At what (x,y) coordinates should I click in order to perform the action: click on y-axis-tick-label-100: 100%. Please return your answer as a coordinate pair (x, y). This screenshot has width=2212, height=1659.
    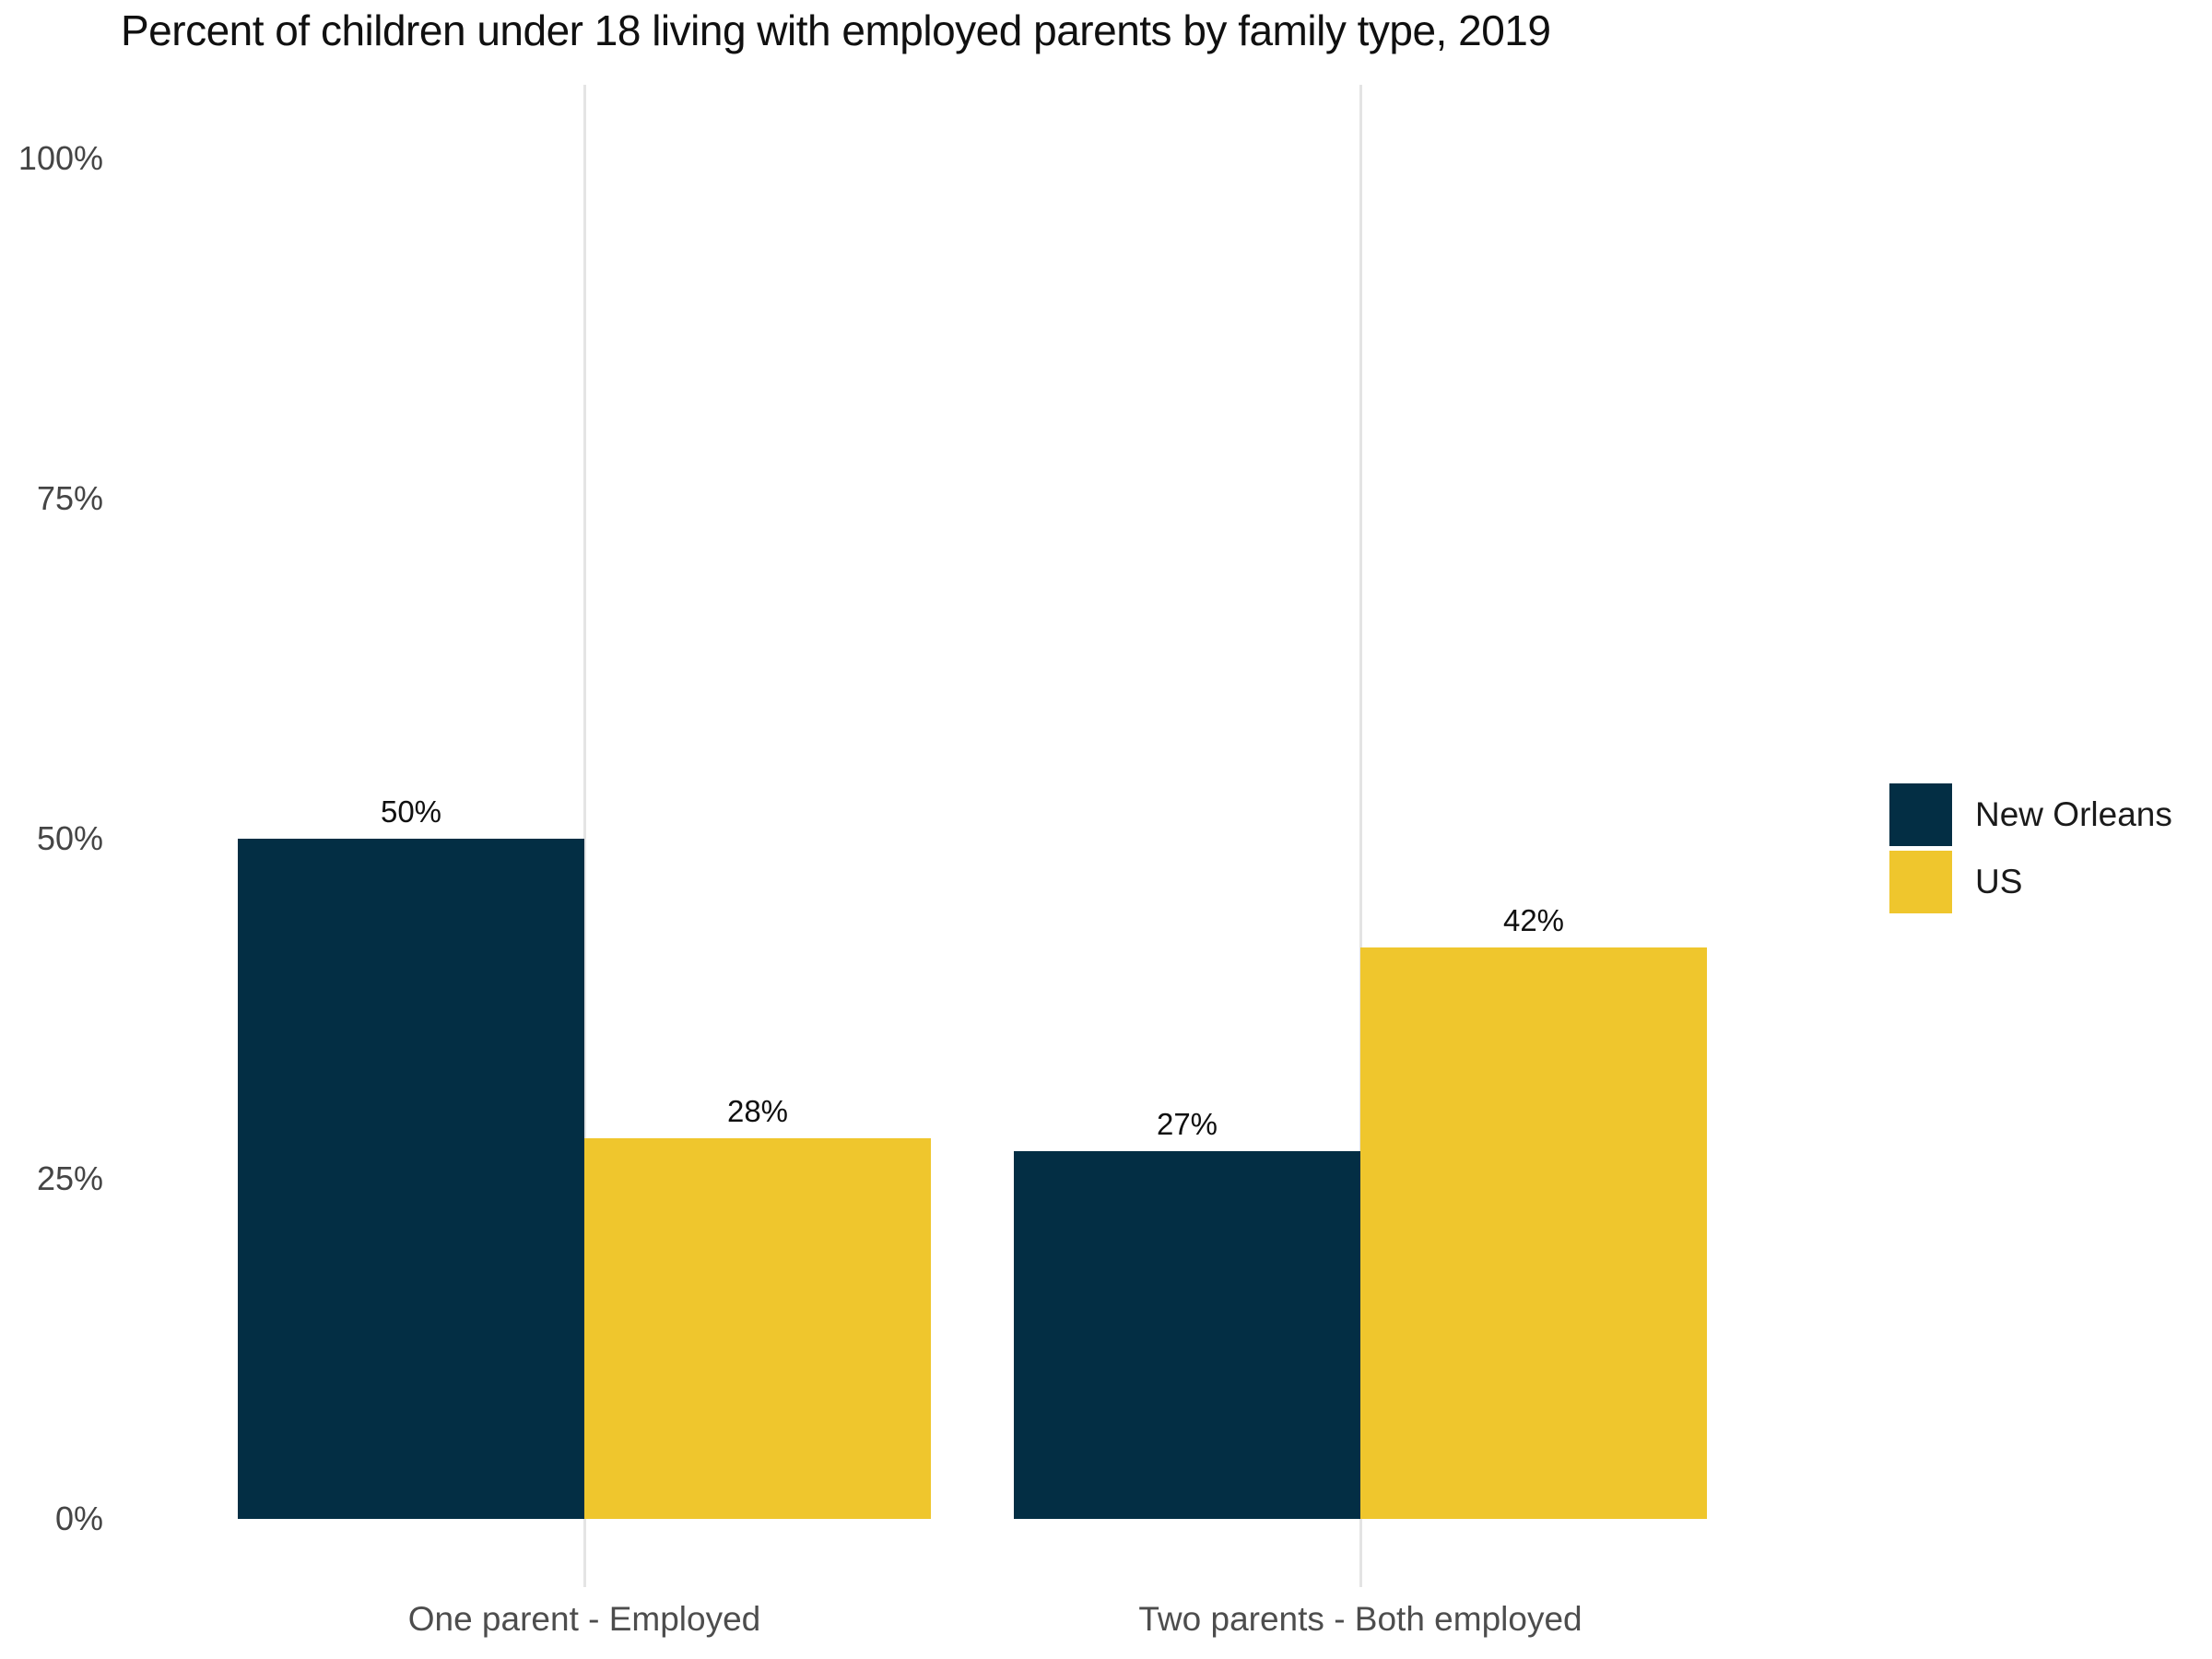
    Looking at the image, I should click on (60, 158).